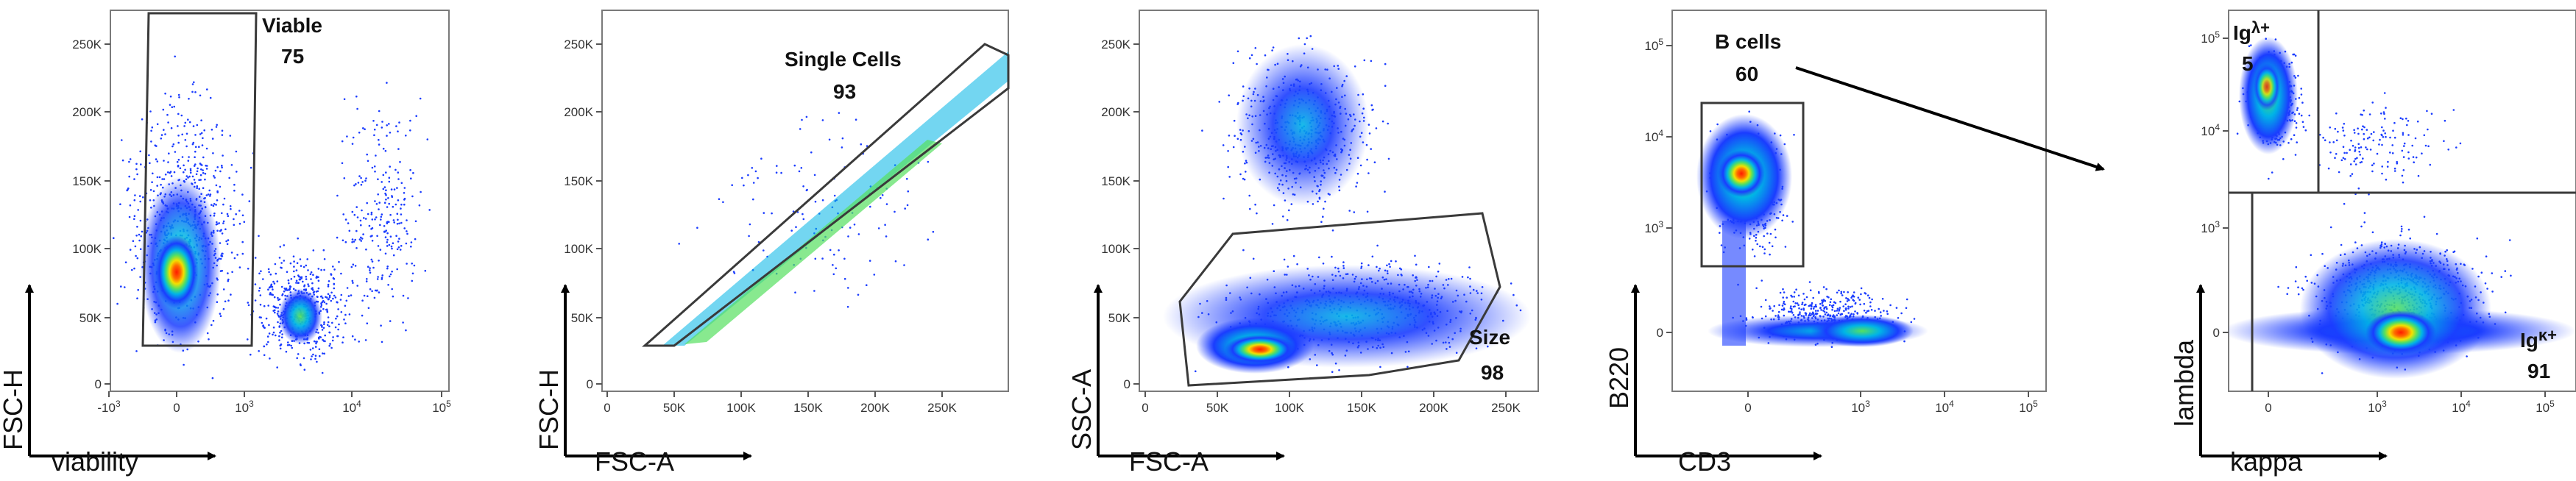 The width and height of the screenshot is (2576, 481). Describe the element at coordinates (578, 44) in the screenshot. I see `panel-2-y-tick-label: 250K` at that location.